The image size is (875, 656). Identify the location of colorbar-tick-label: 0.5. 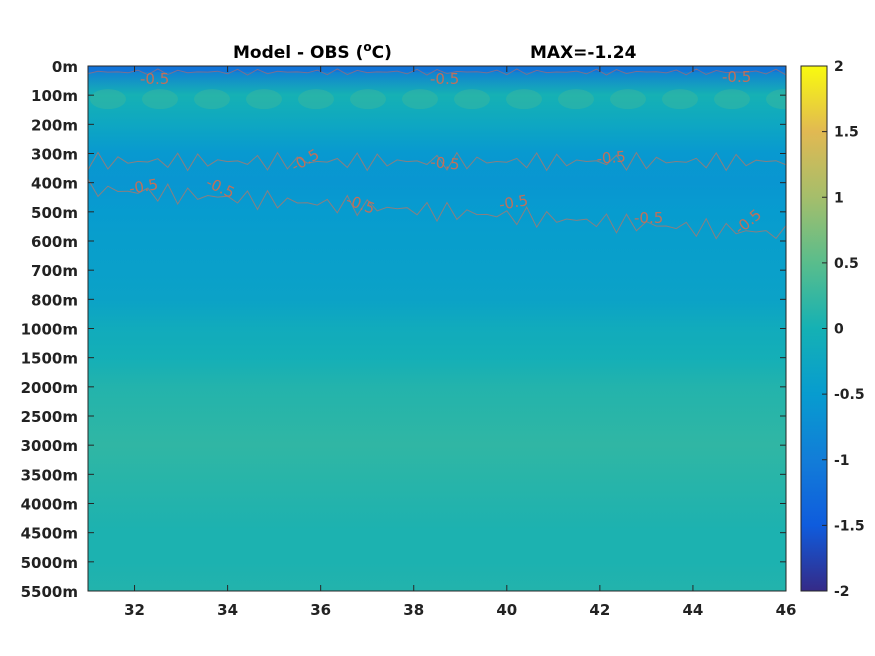
(846, 264).